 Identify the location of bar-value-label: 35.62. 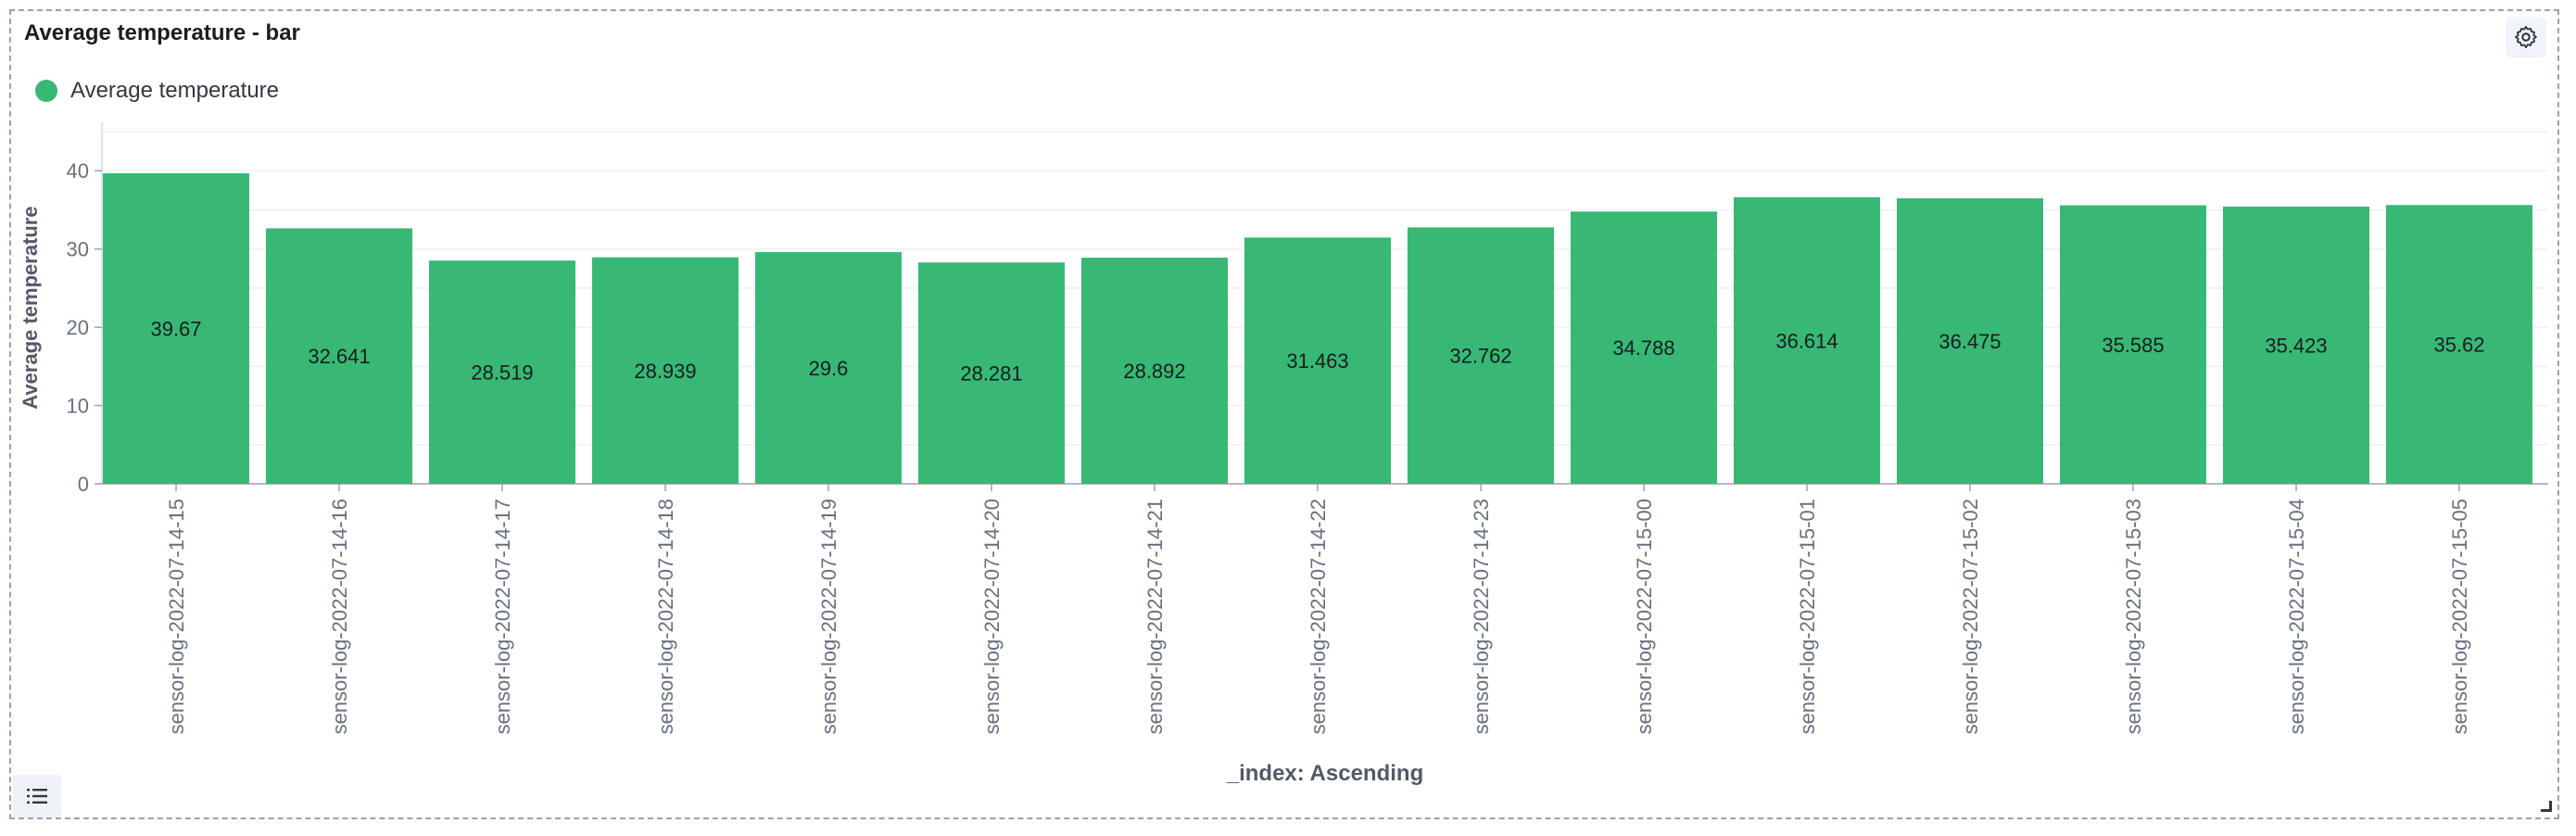
(2458, 346).